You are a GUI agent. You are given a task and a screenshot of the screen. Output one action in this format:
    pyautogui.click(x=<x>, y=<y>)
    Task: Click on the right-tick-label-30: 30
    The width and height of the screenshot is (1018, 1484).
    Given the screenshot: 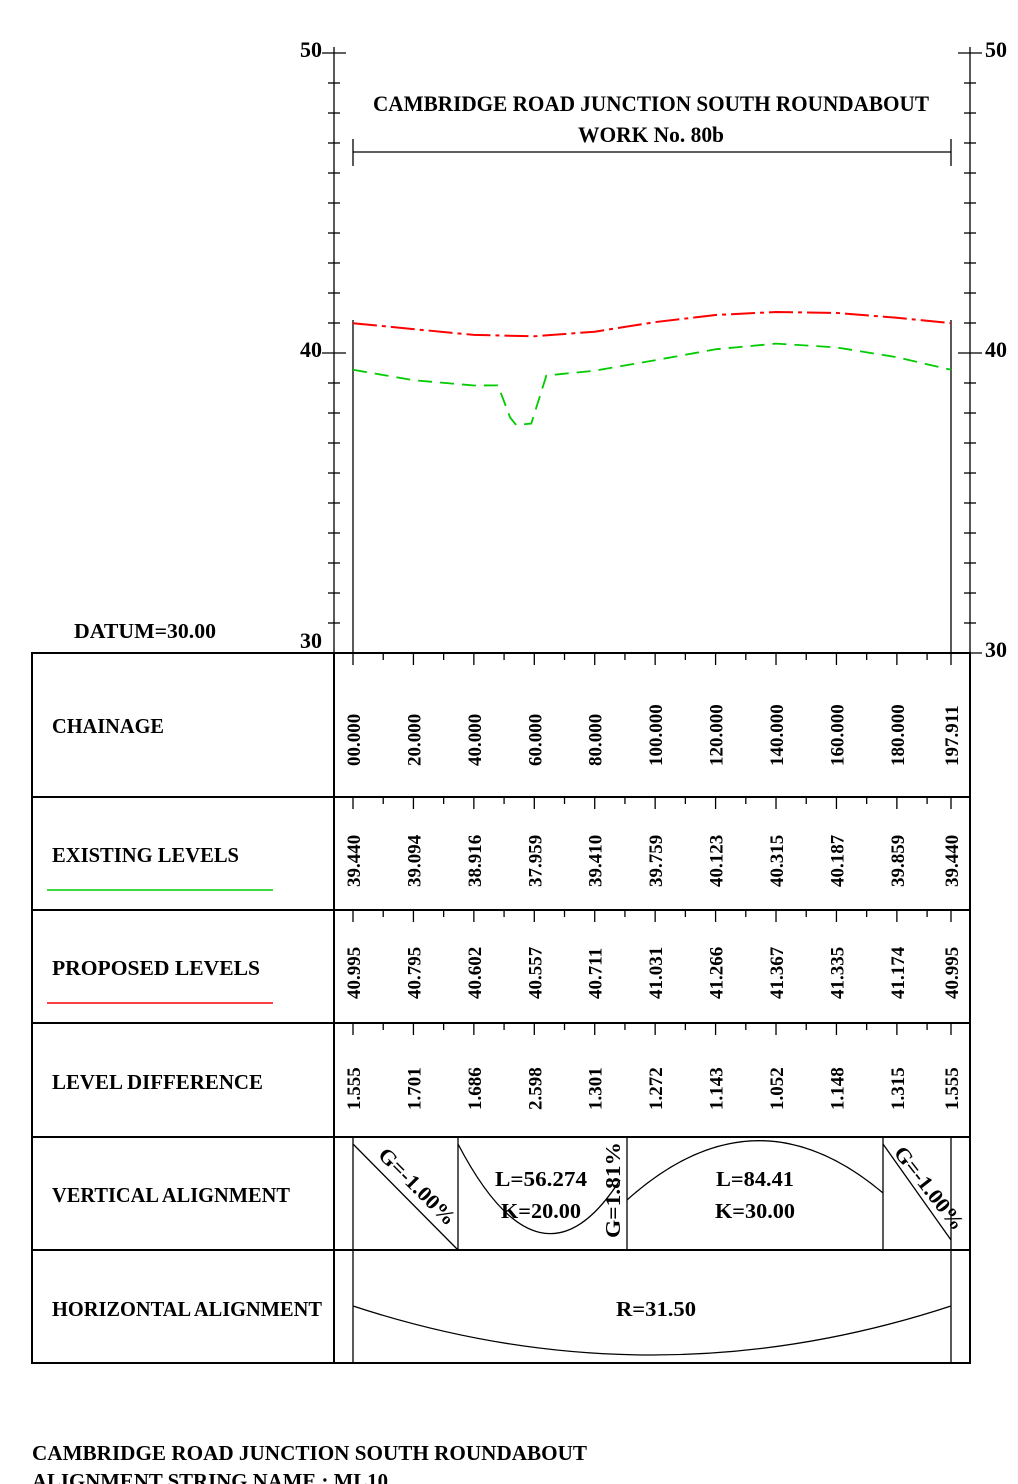 What is the action you would take?
    pyautogui.click(x=996, y=649)
    